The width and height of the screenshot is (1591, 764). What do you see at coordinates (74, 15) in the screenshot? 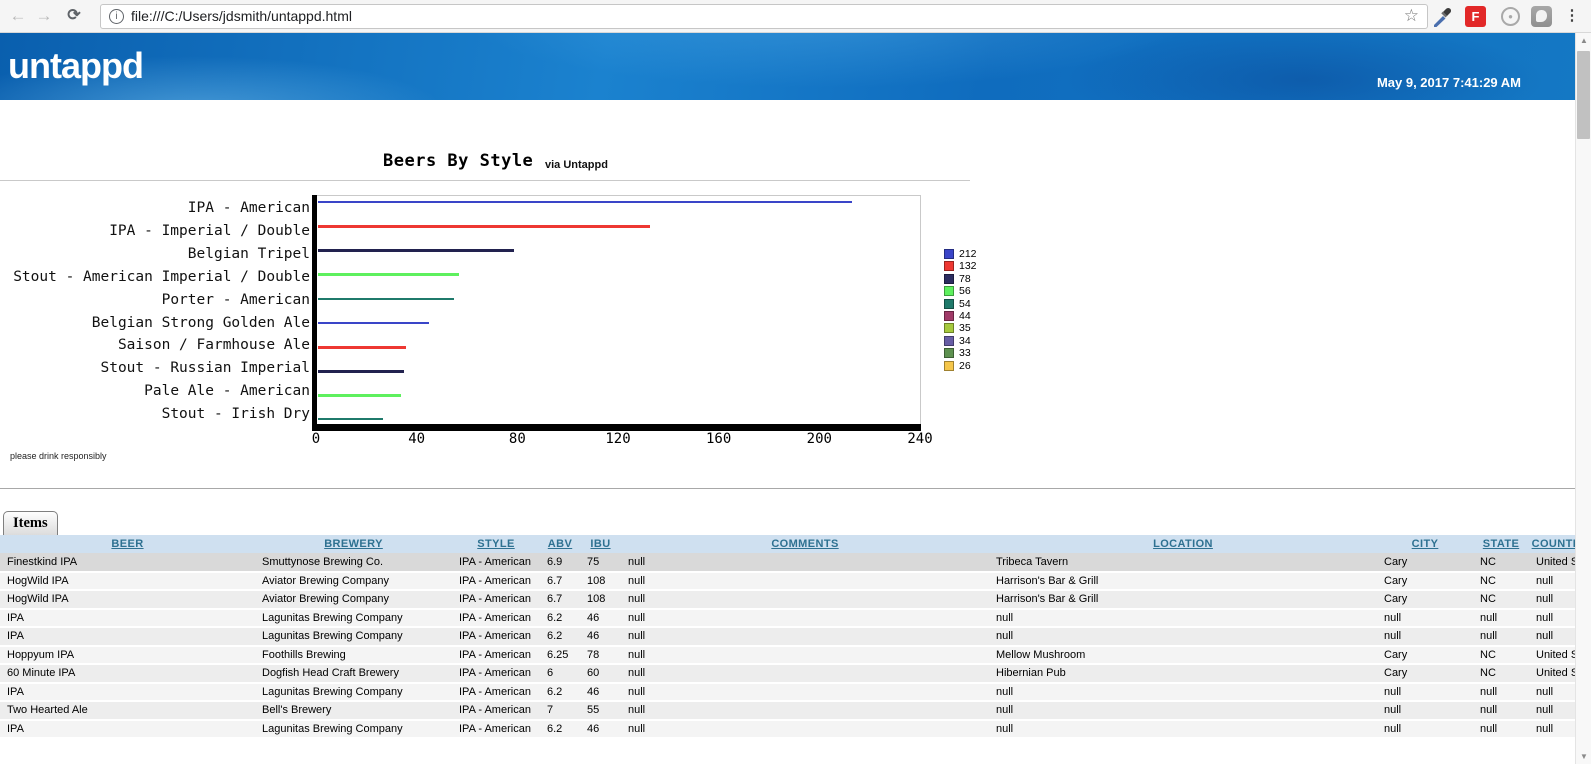
I see `reload-icon: ⟳` at bounding box center [74, 15].